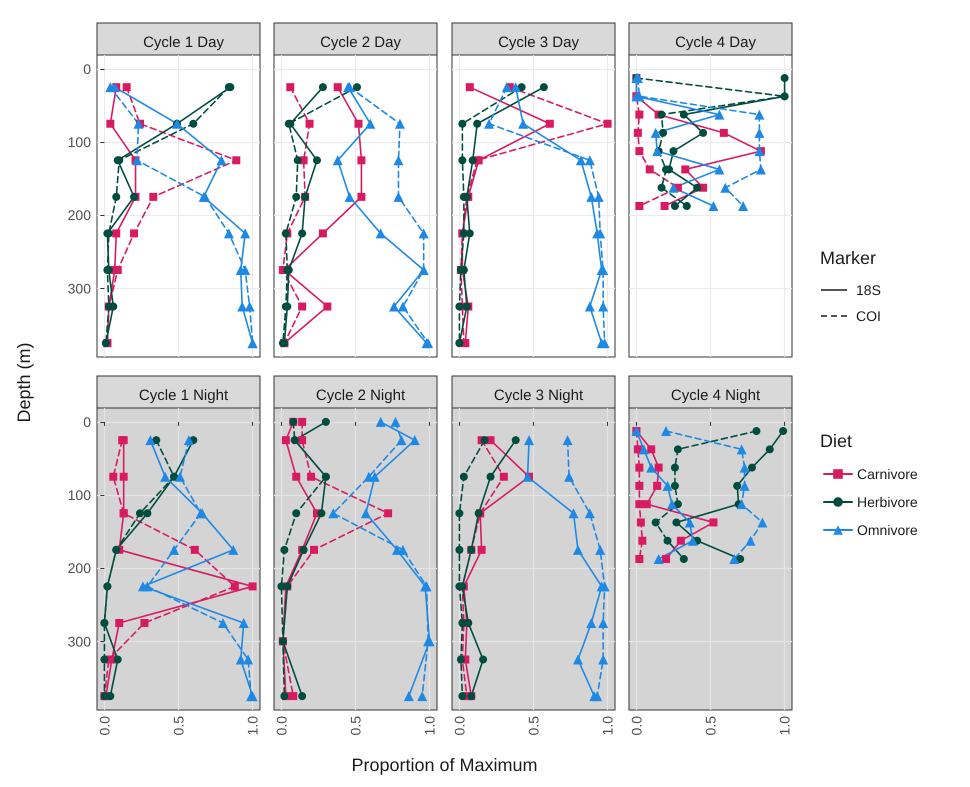 The height and width of the screenshot is (787, 970). Describe the element at coordinates (361, 42) in the screenshot. I see `chart-title: Cycle 2 Day` at that location.